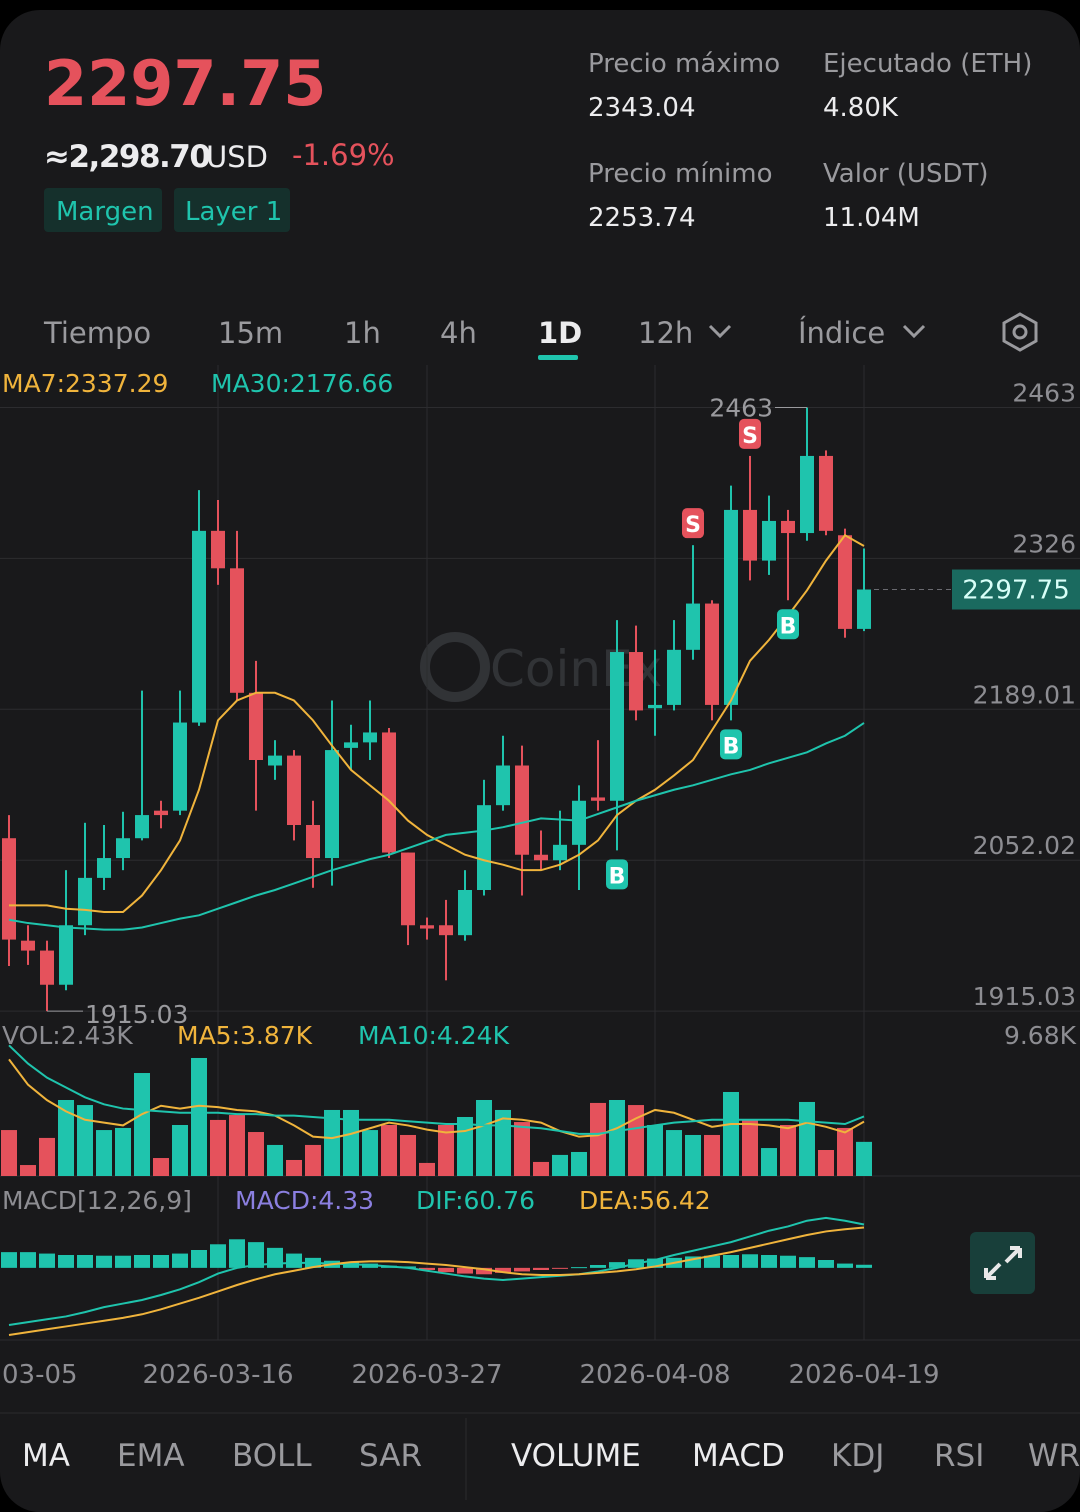 This screenshot has height=1512, width=1080. What do you see at coordinates (46, 1456) in the screenshot?
I see `indicator-tab: MA` at bounding box center [46, 1456].